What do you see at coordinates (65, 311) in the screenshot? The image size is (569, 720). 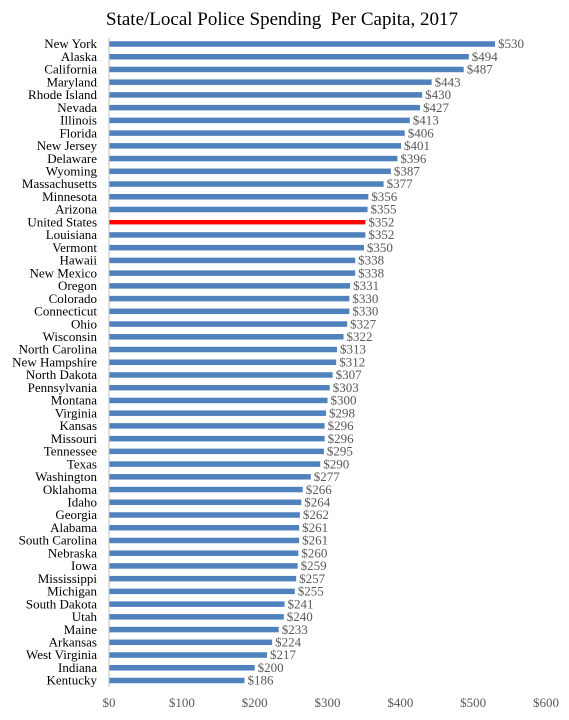 I see `category-label: Connecticut` at bounding box center [65, 311].